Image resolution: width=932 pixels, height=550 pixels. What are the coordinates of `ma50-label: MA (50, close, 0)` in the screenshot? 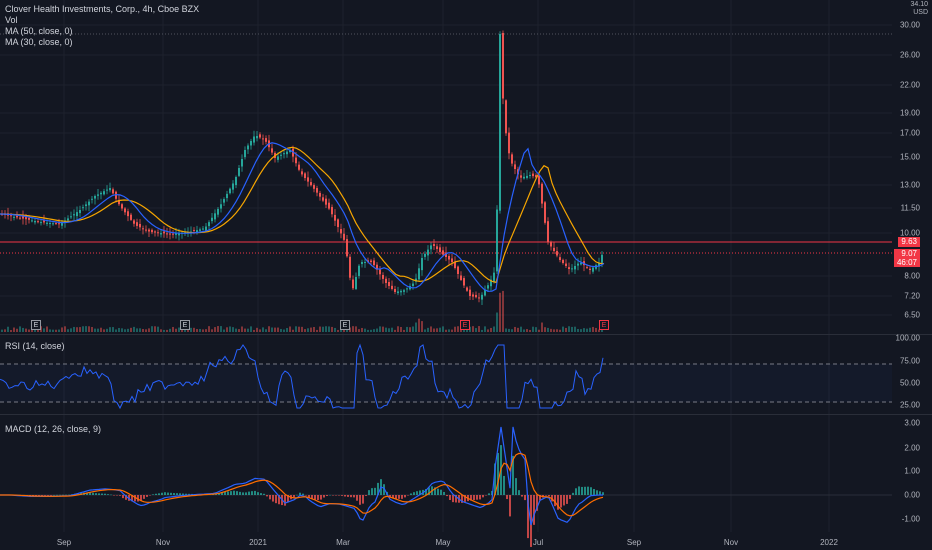 It's located at (39, 31).